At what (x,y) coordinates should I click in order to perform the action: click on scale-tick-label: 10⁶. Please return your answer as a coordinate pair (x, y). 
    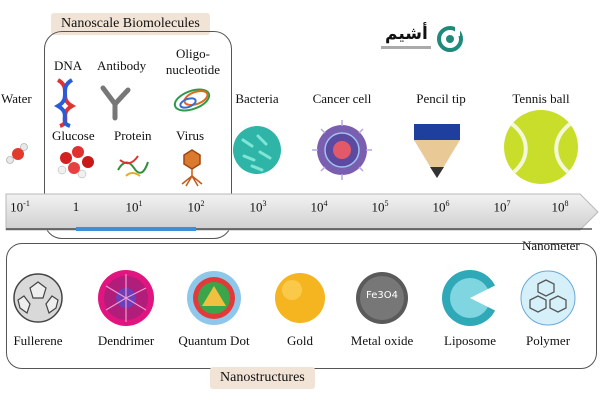
    Looking at the image, I should click on (441, 207).